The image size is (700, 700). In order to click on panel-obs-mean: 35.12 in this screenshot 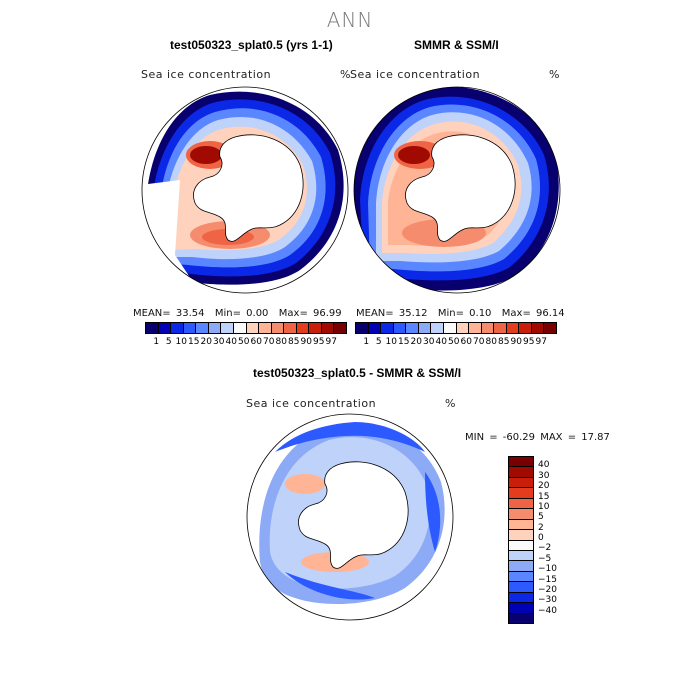, I will do `click(413, 313)`.